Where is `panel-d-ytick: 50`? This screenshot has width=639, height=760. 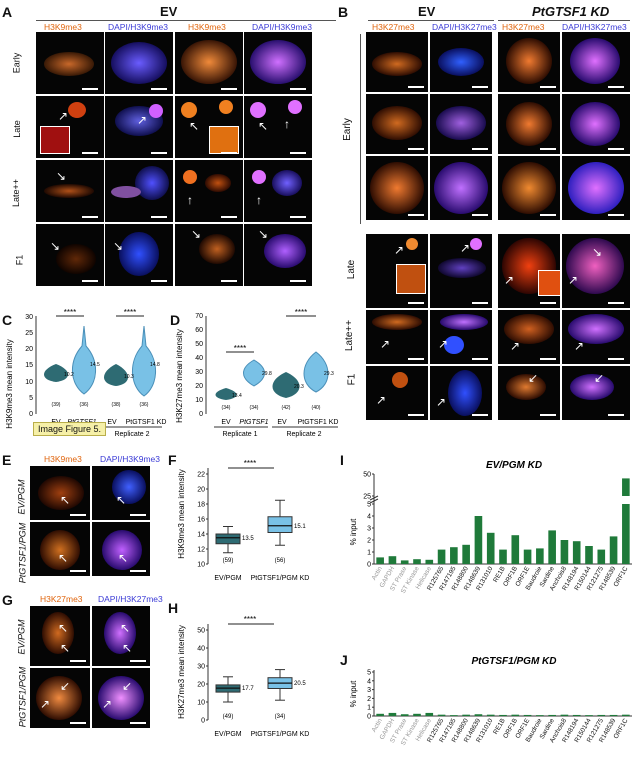
panel-d-ytick: 50 is located at coordinates (199, 344).